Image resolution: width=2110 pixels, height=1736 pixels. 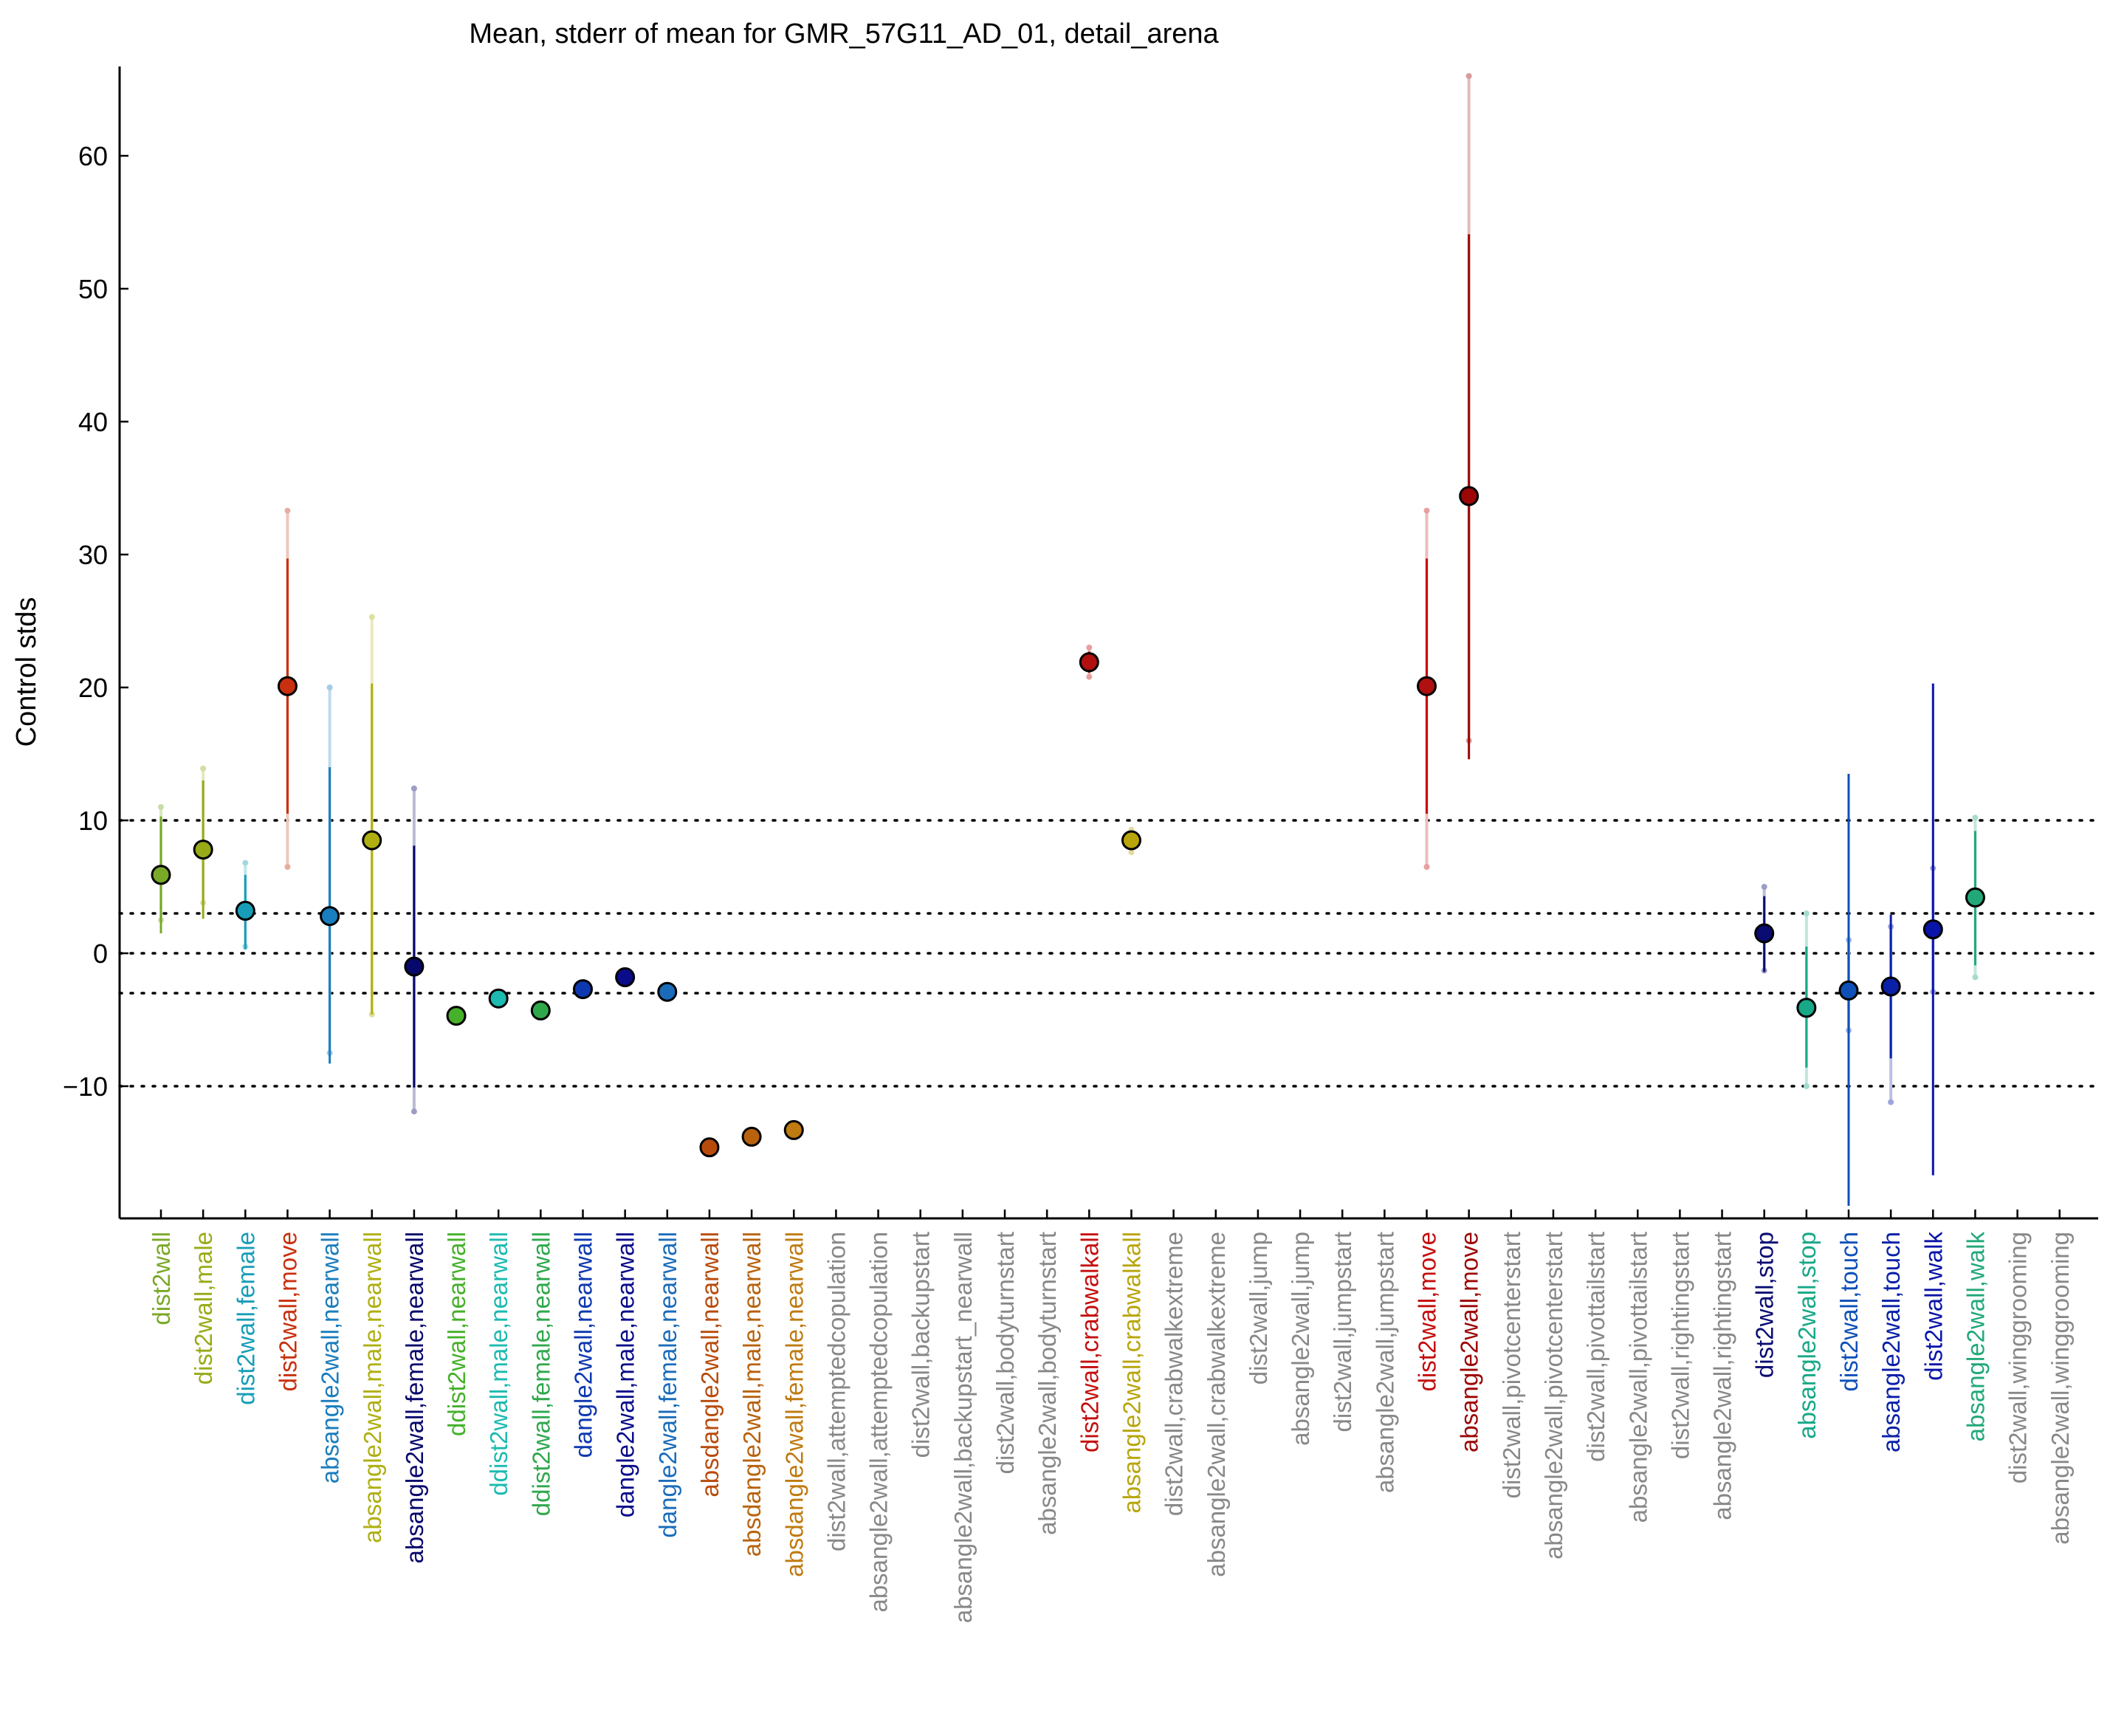 What do you see at coordinates (626, 1374) in the screenshot?
I see `x-tick-label: dangle2wall,male,nearwall` at bounding box center [626, 1374].